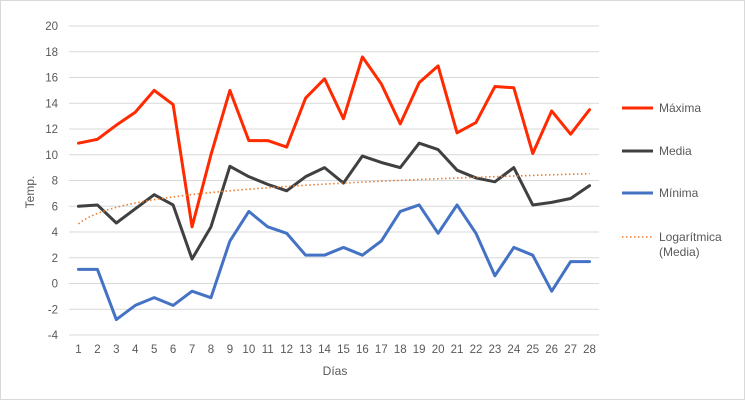 This screenshot has height=404, width=745. Describe the element at coordinates (400, 350) in the screenshot. I see `x-tick-label: 18` at that location.